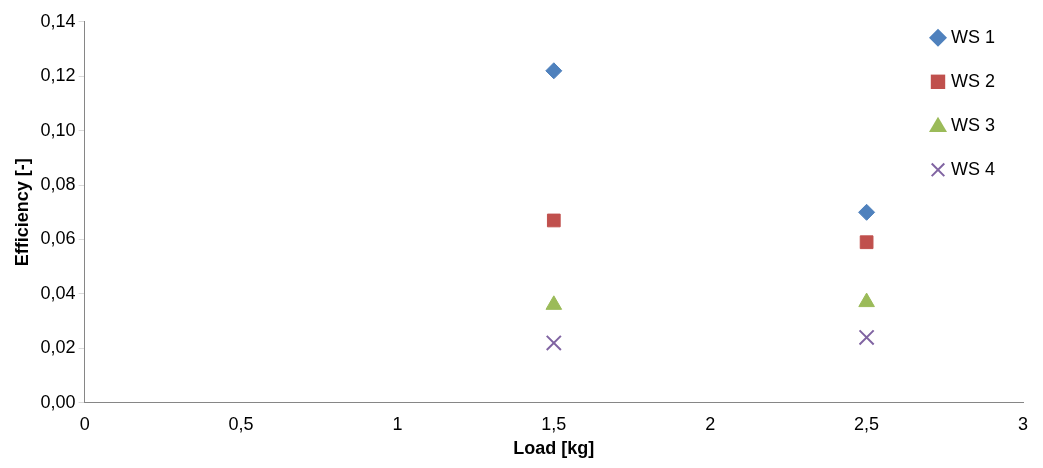 The width and height of the screenshot is (1043, 468). What do you see at coordinates (973, 36) in the screenshot?
I see `legend-label: WS 1` at bounding box center [973, 36].